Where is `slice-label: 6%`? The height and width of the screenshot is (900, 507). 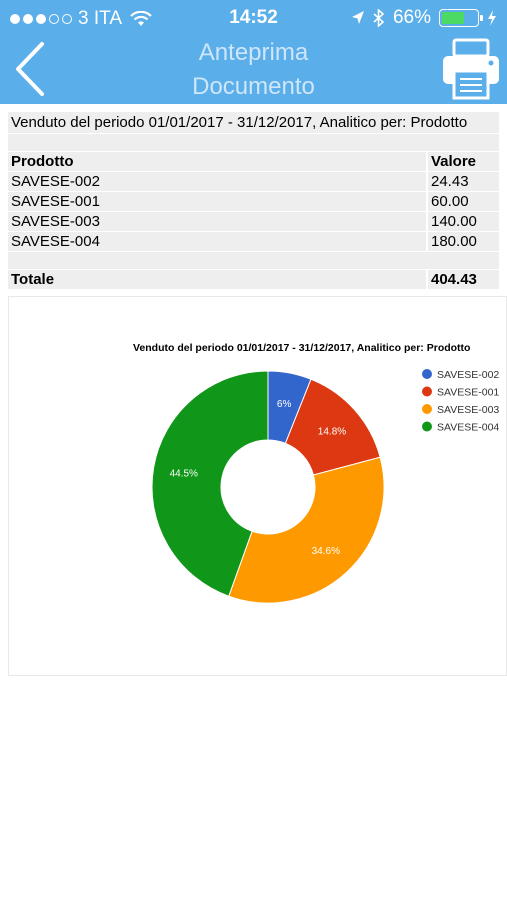 slice-label: 6% is located at coordinates (284, 404).